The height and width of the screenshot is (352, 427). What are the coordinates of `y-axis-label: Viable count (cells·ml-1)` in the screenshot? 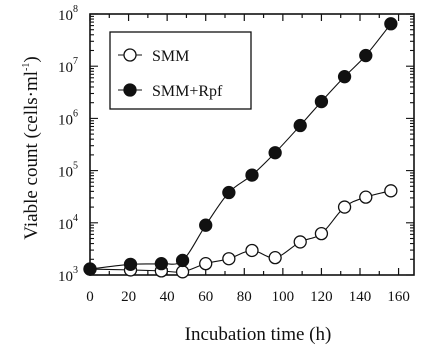 It's located at (31, 147).